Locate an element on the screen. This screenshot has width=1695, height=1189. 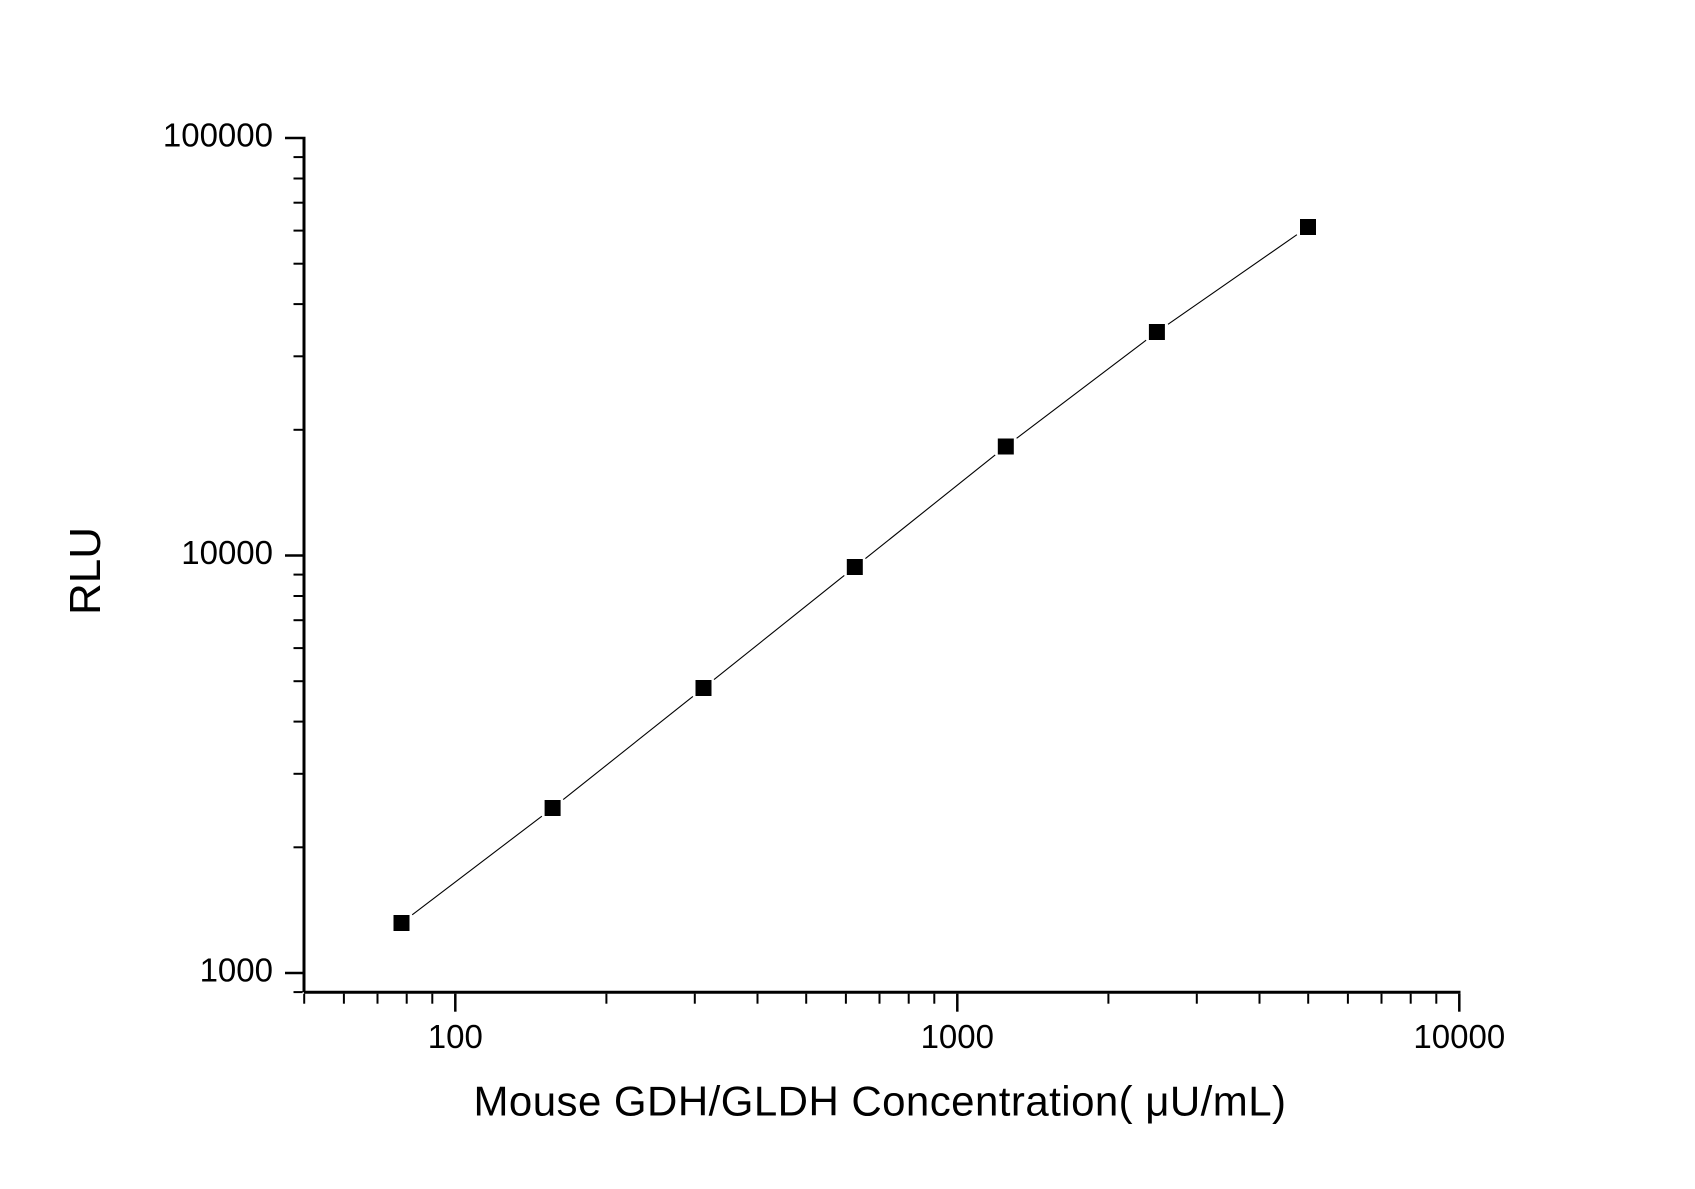
svg-text: 100 is located at coordinates (455, 1036).